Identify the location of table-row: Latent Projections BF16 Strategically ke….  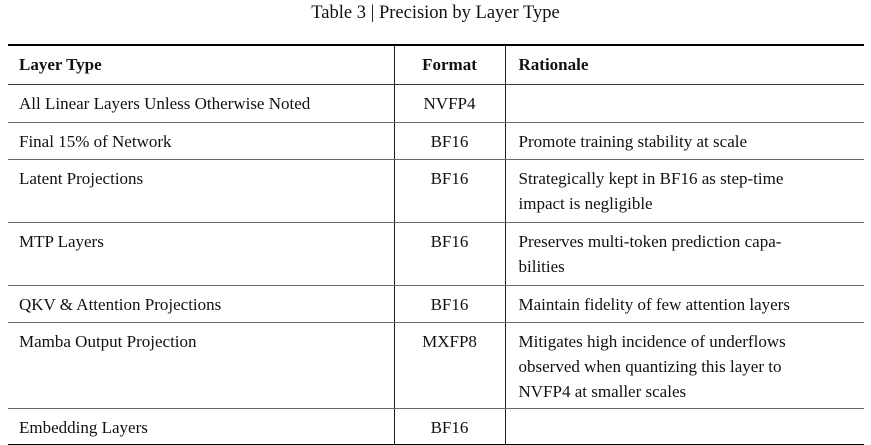
(436, 191).